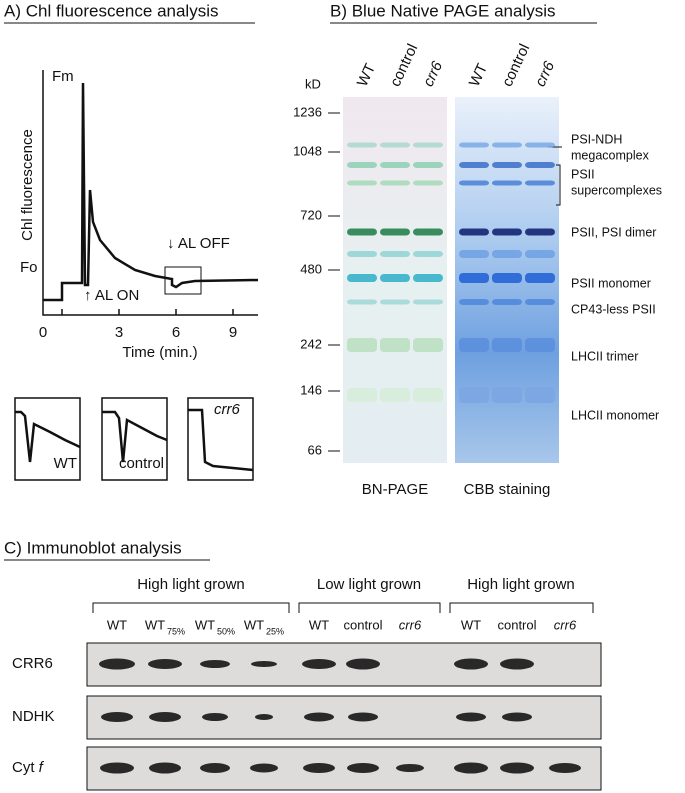  Describe the element at coordinates (395, 489) in the screenshot. I see `gel-label: BN-PAGE` at that location.